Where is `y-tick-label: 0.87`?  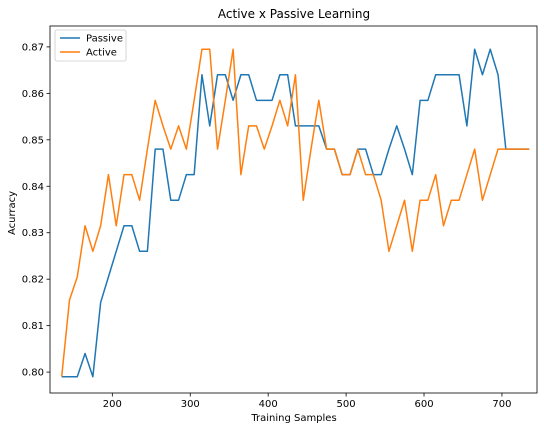 y-tick-label: 0.87 is located at coordinates (33, 47).